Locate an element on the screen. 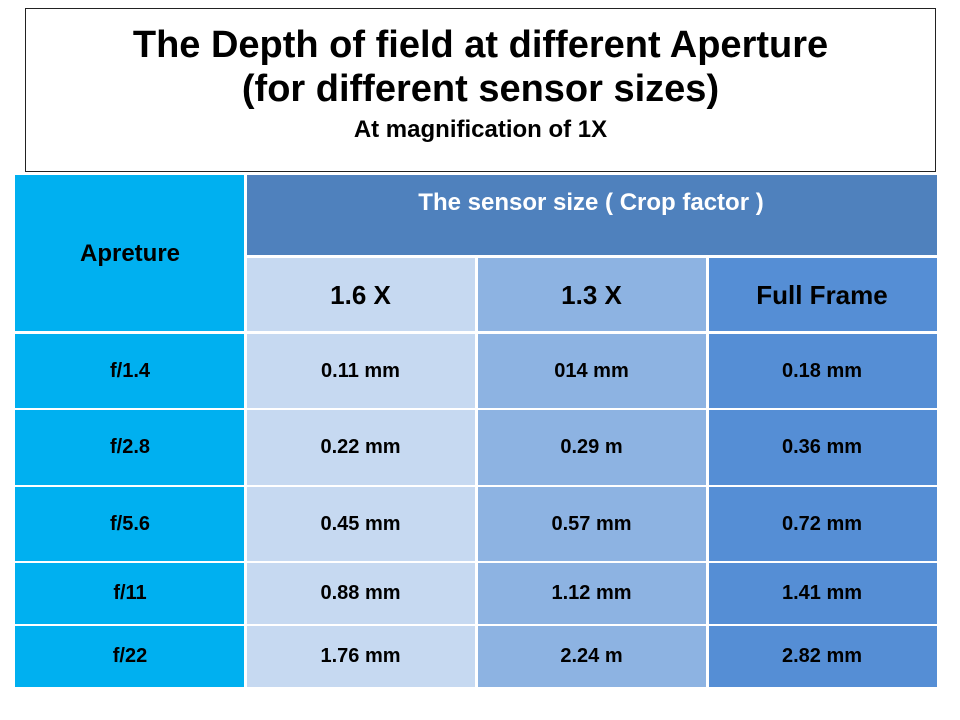 The height and width of the screenshot is (720, 960). row-5-1-6x: 1.76 mm is located at coordinates (360, 656).